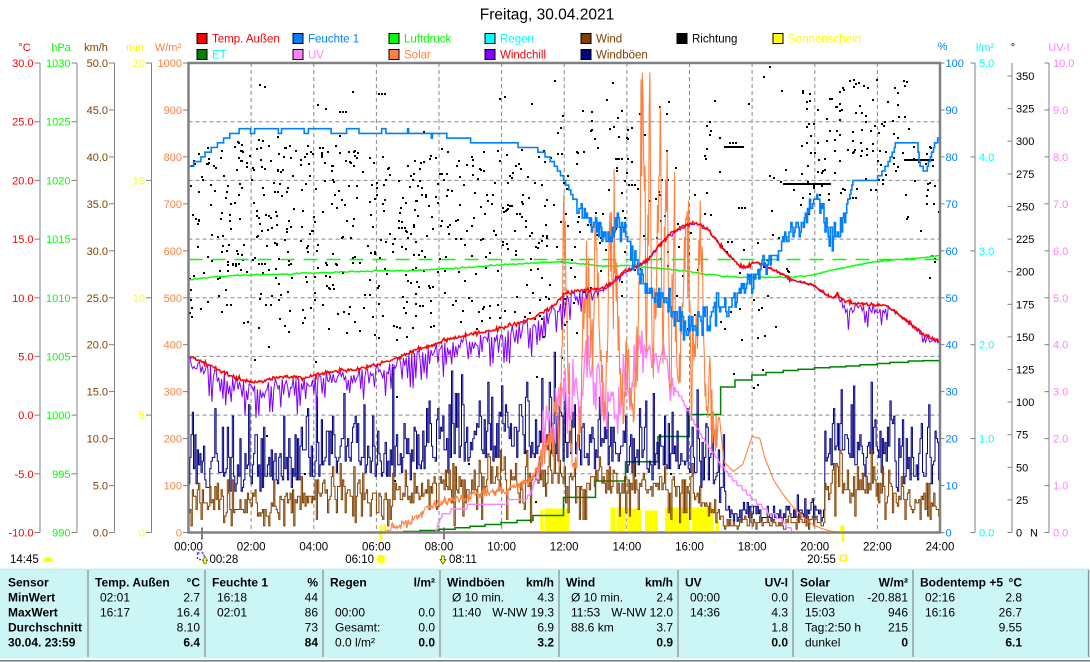 Image resolution: width=1090 pixels, height=662 pixels. What do you see at coordinates (501, 548) in the screenshot?
I see `svg-text: 10:00` at bounding box center [501, 548].